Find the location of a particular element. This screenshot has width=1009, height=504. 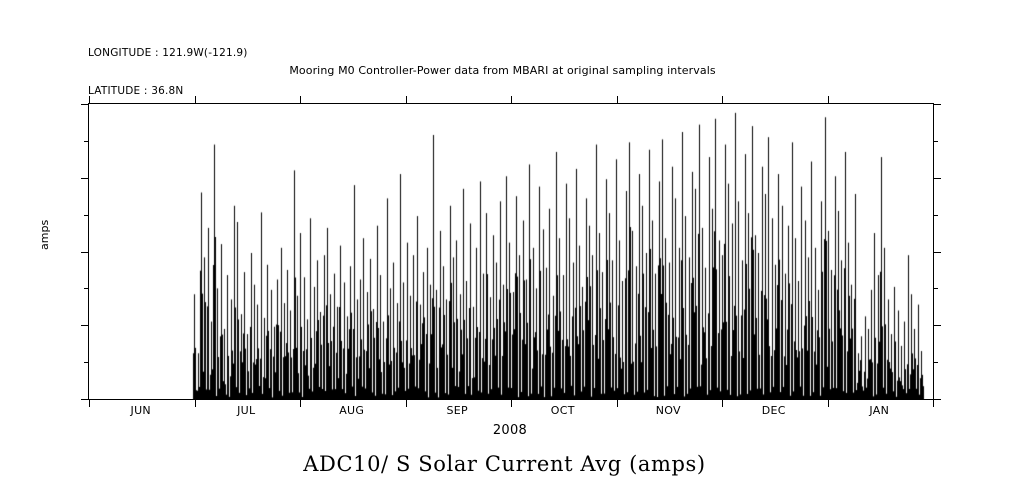

x-tick-label: DEC is located at coordinates (773, 410).